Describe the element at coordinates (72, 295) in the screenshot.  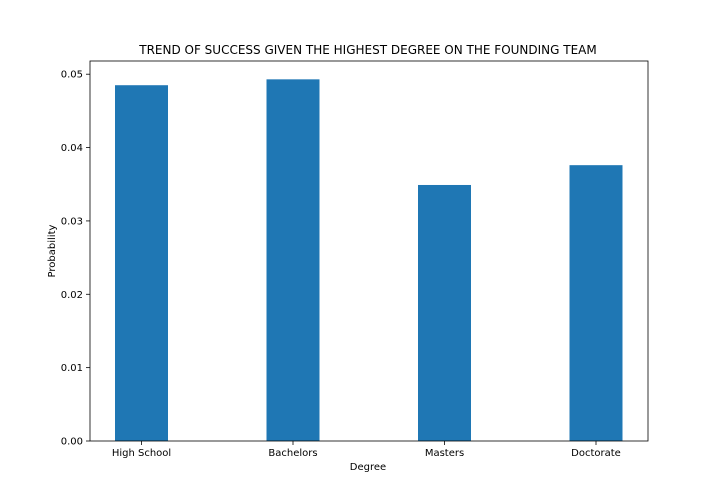
I see `y-tick-label: 0.02` at that location.